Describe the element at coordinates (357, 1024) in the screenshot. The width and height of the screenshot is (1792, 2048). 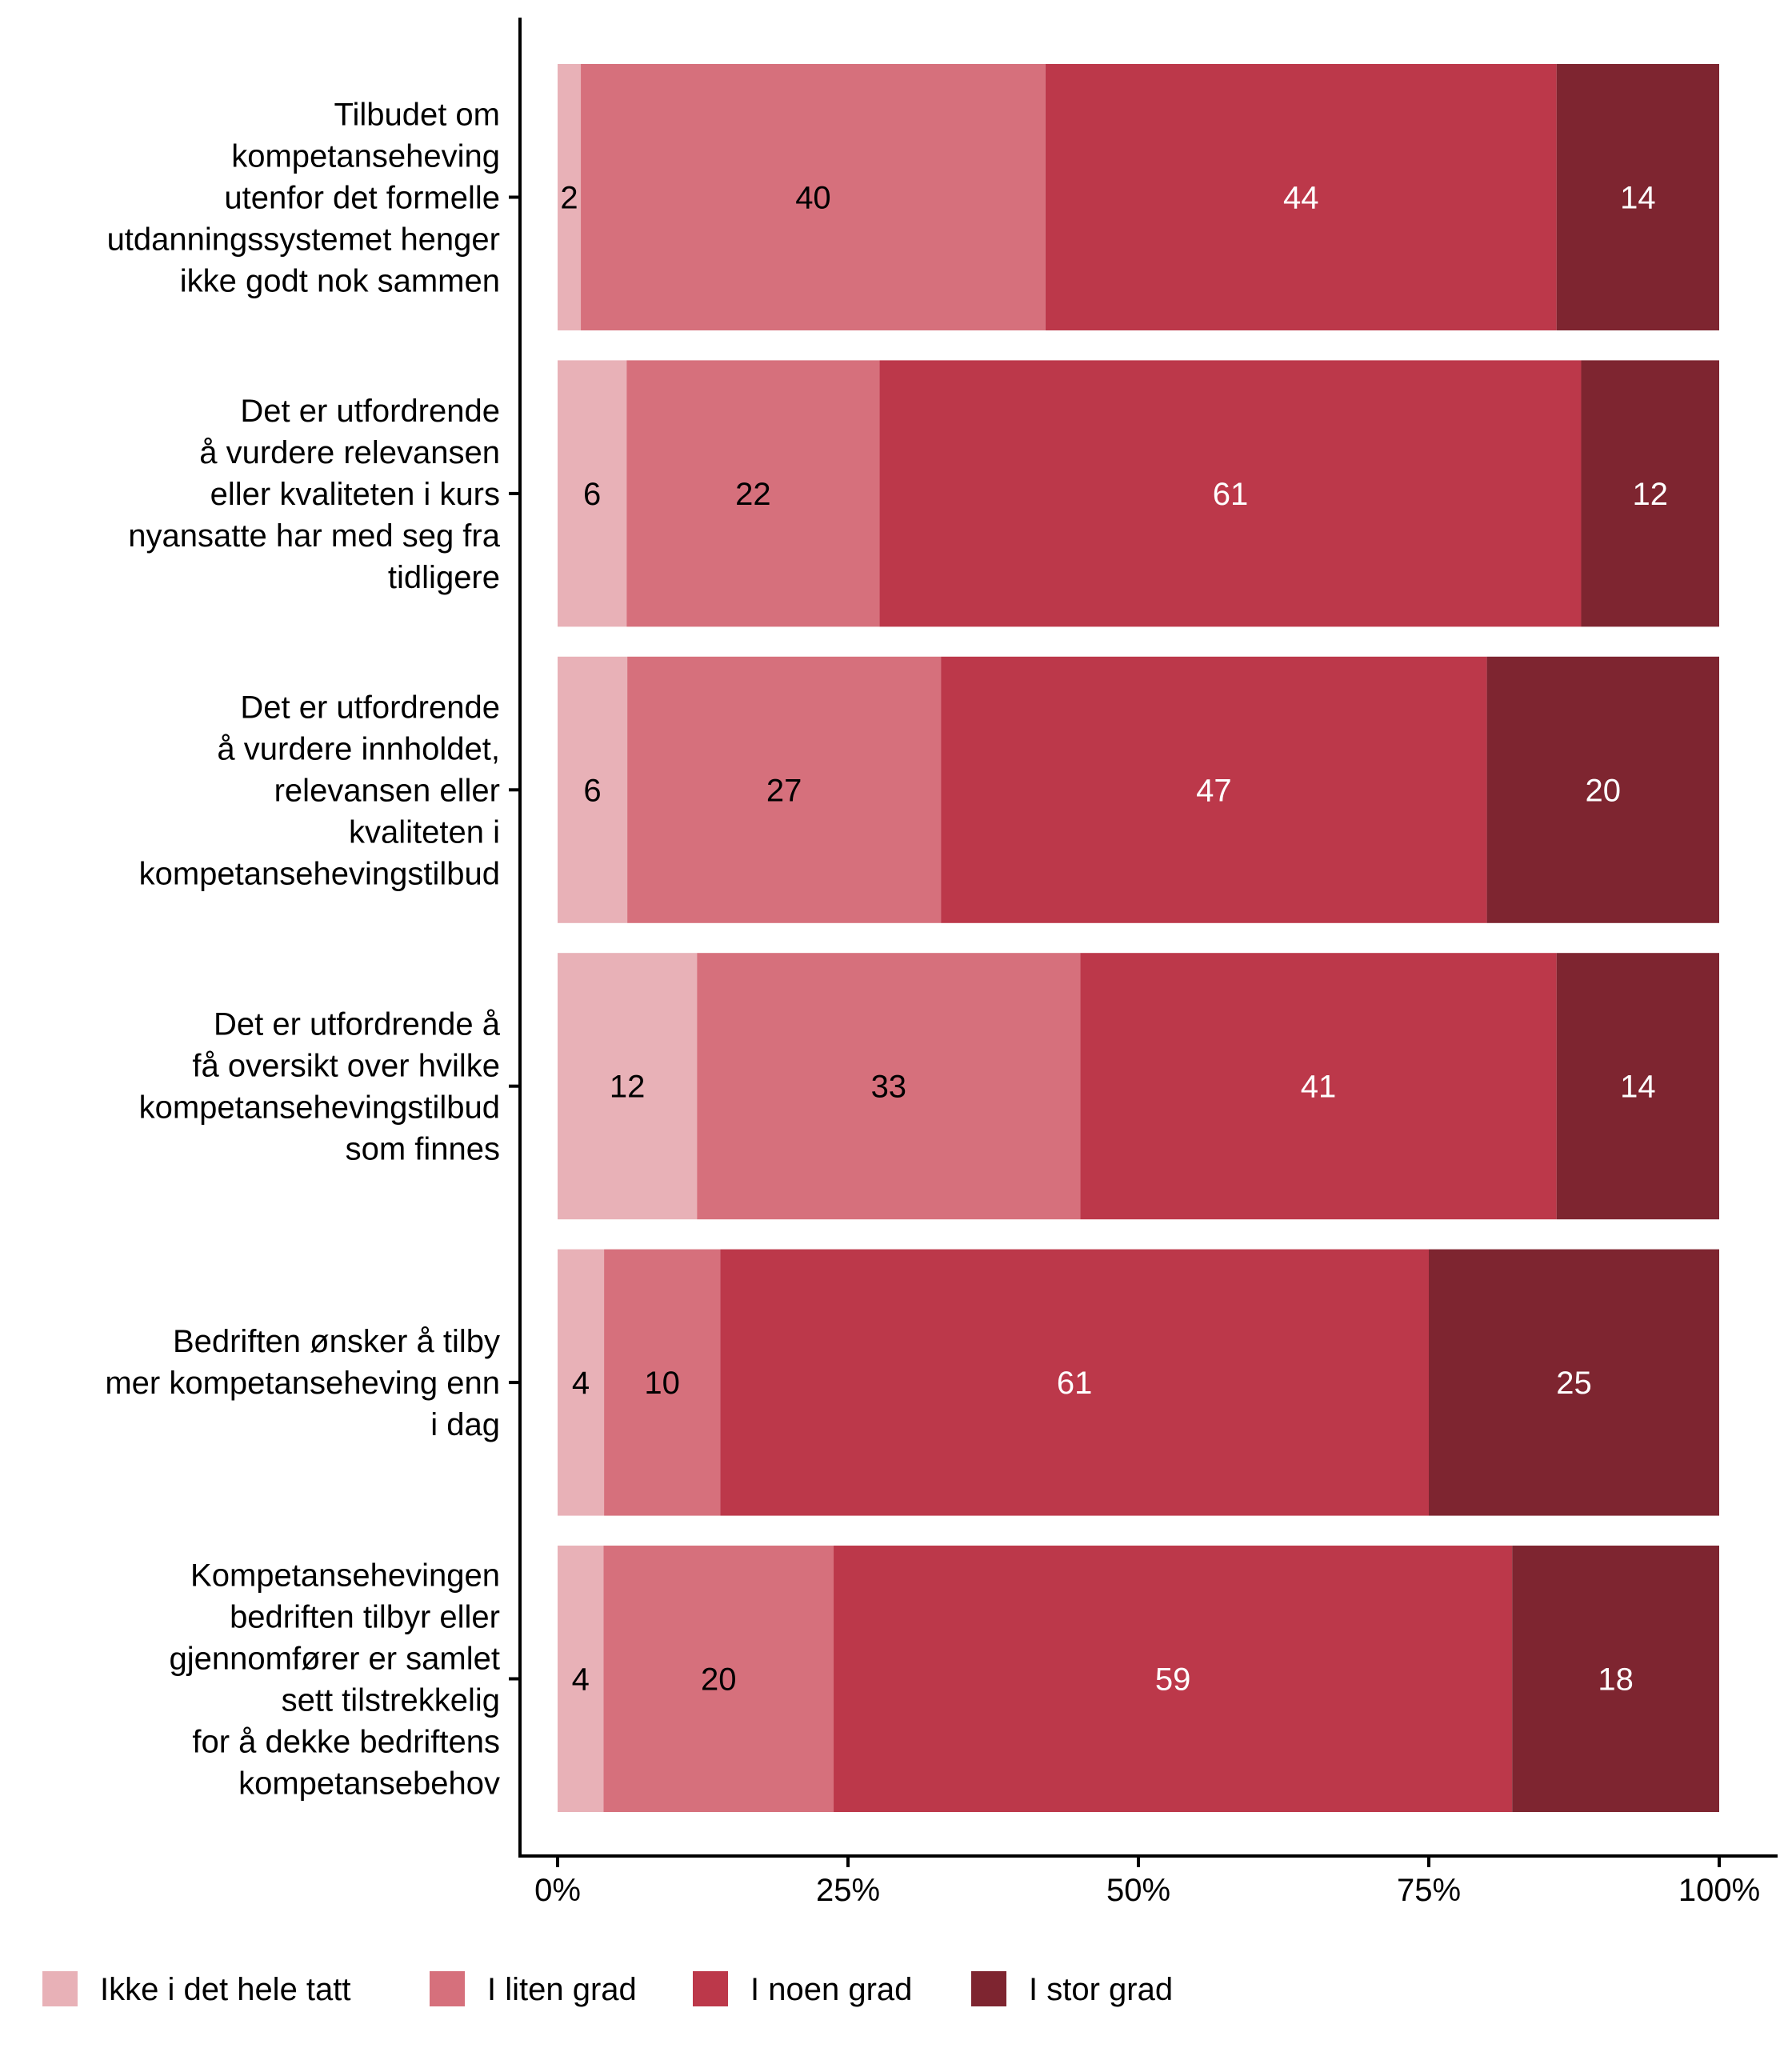
I see `category-label-line: Det er utfordrende å` at that location.